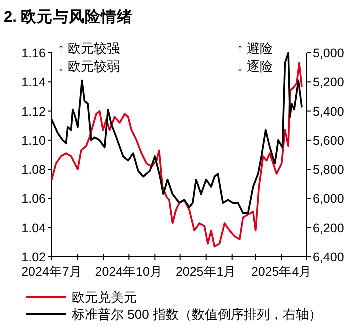 This screenshot has width=362, height=326. I want to click on y2-tick-label: 5,600, so click(328, 141).